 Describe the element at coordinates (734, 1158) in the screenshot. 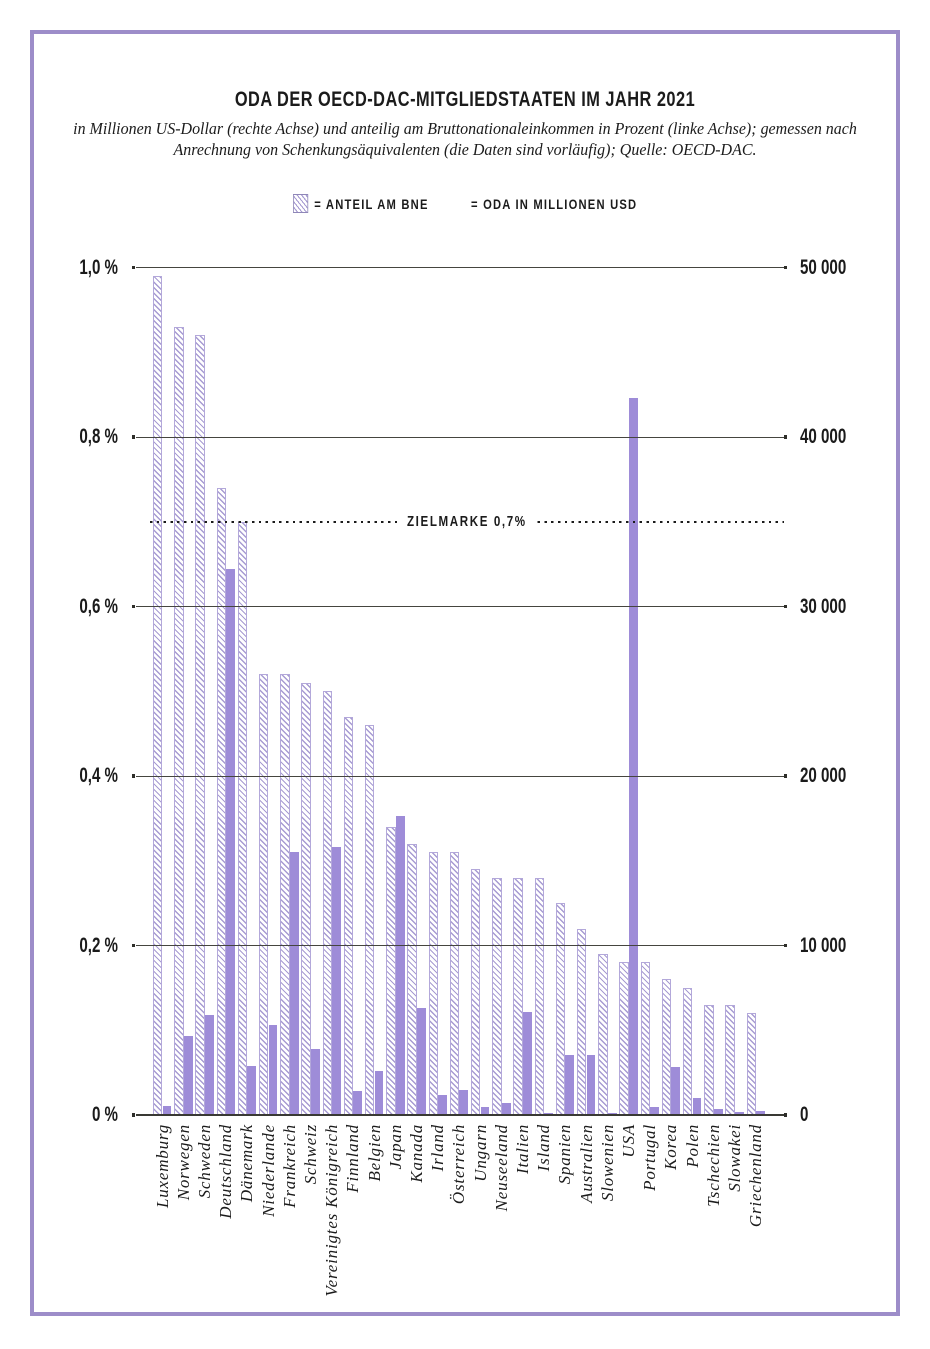

I see `x-axis-label-slowakei: Slowakei` at that location.